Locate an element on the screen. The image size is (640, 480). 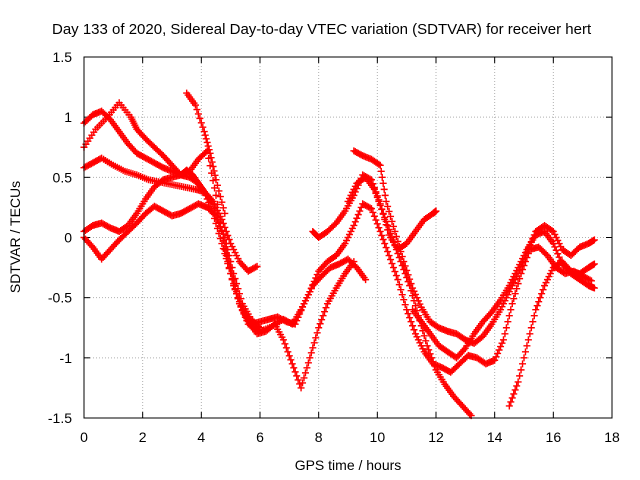
x-tick-labels: 0 2 4 6 8 10 12 14 16 18 is located at coordinates (350, 437).